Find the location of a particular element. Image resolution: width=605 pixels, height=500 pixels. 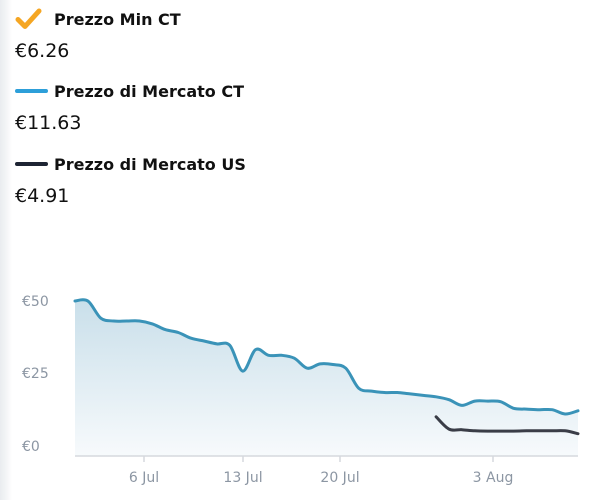

legend-value: €6.26 is located at coordinates (42, 51).